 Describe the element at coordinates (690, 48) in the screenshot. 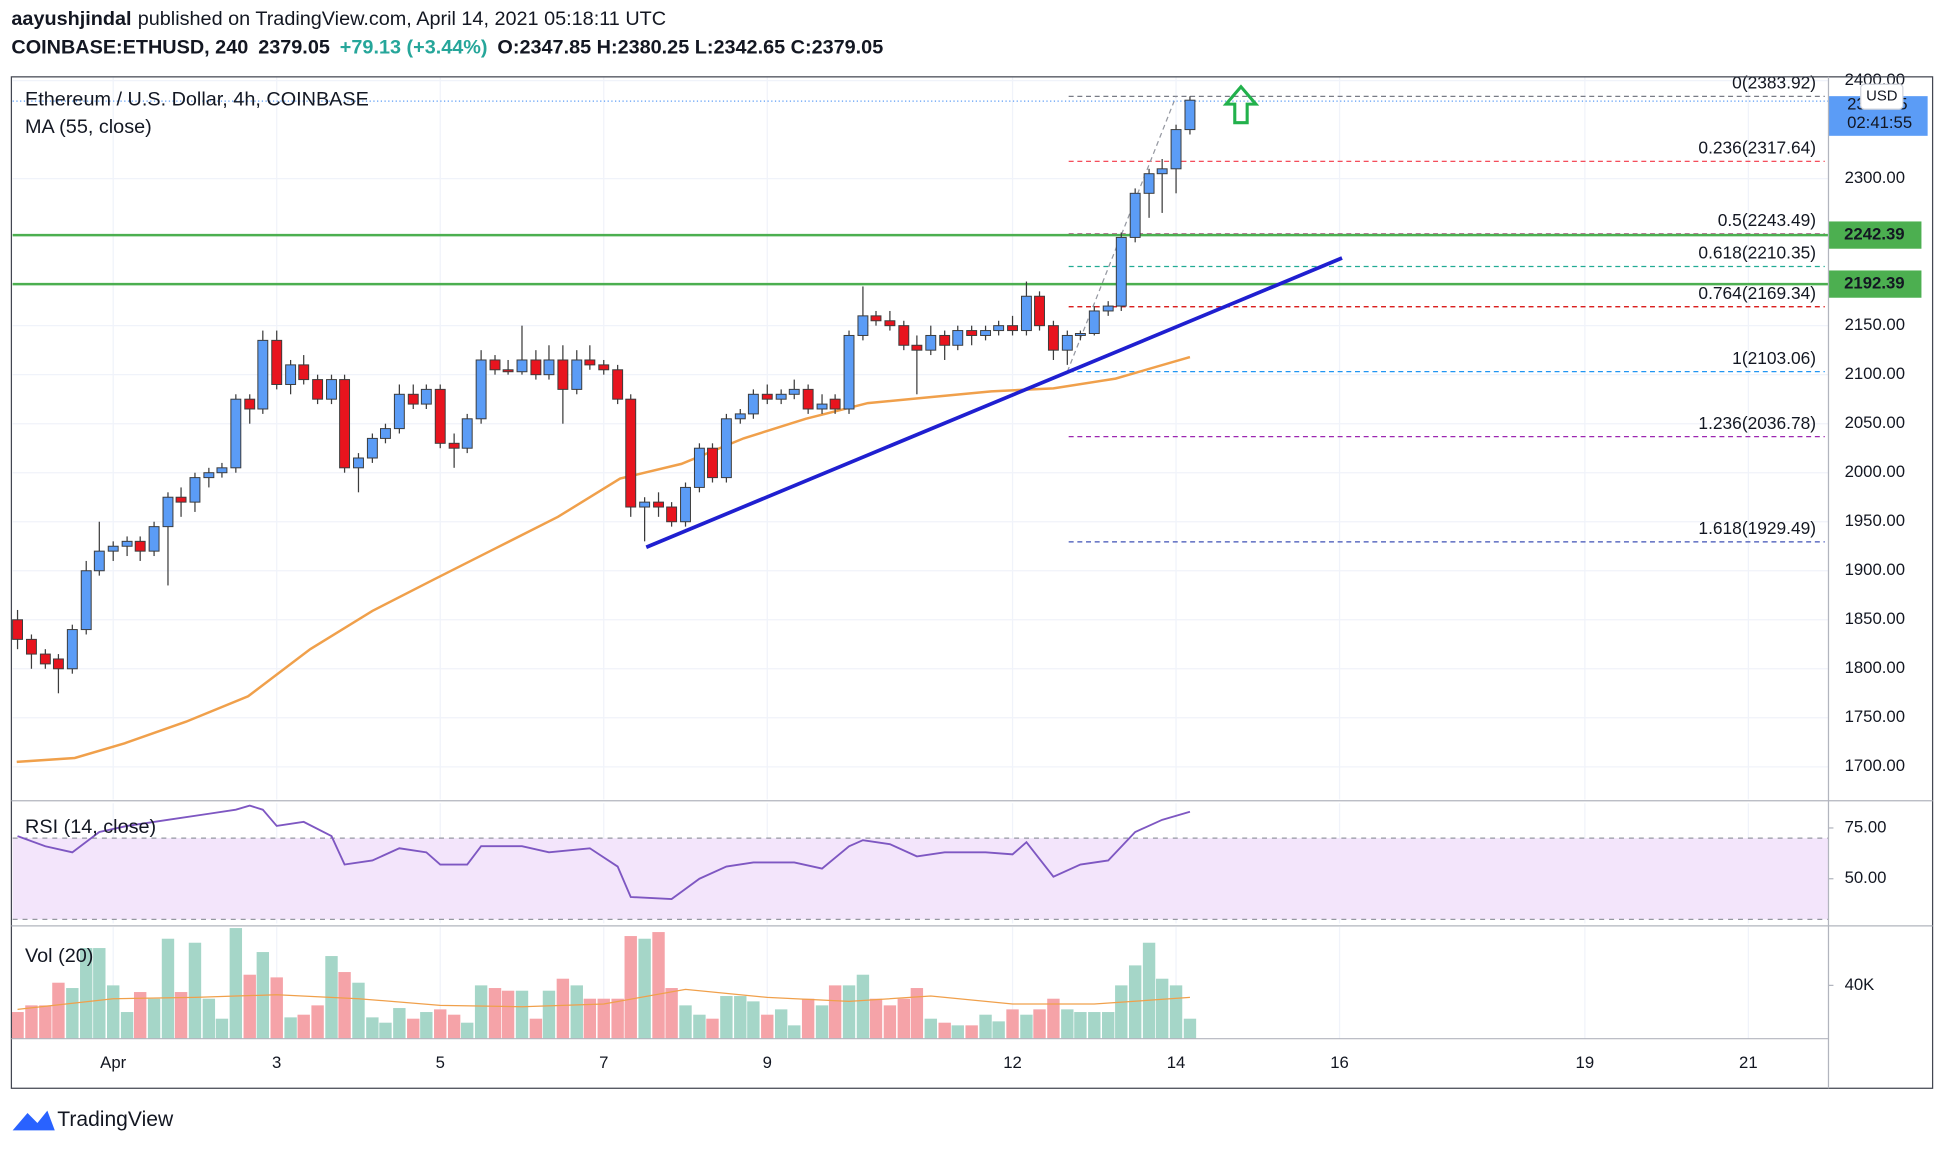

I see `ohlc: O:2347.85 H:2380.25 L:2342.65 C:2379.05` at that location.